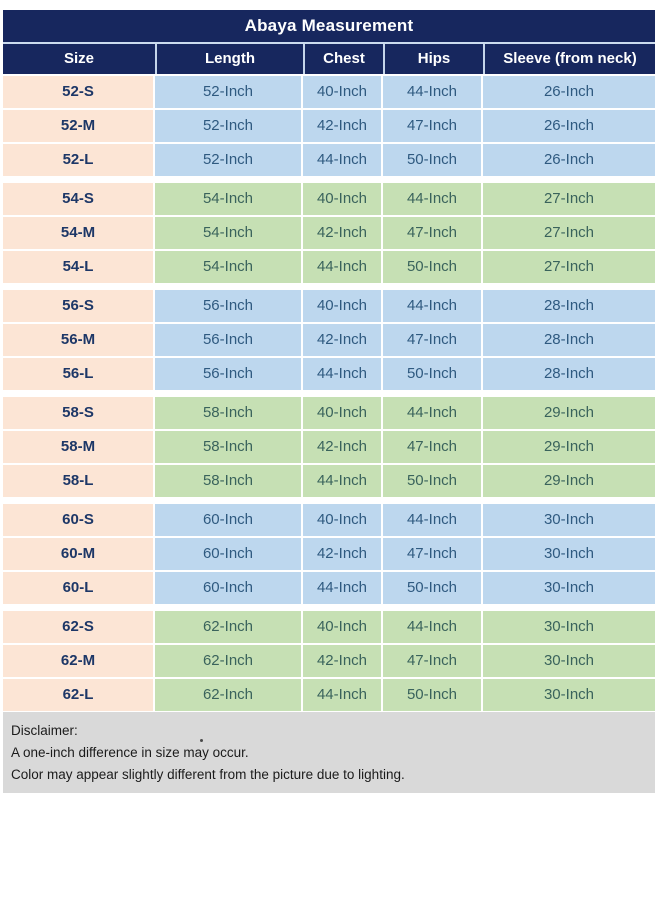 The width and height of the screenshot is (660, 901). Describe the element at coordinates (201, 740) in the screenshot. I see `stray-dot-artifact` at that location.